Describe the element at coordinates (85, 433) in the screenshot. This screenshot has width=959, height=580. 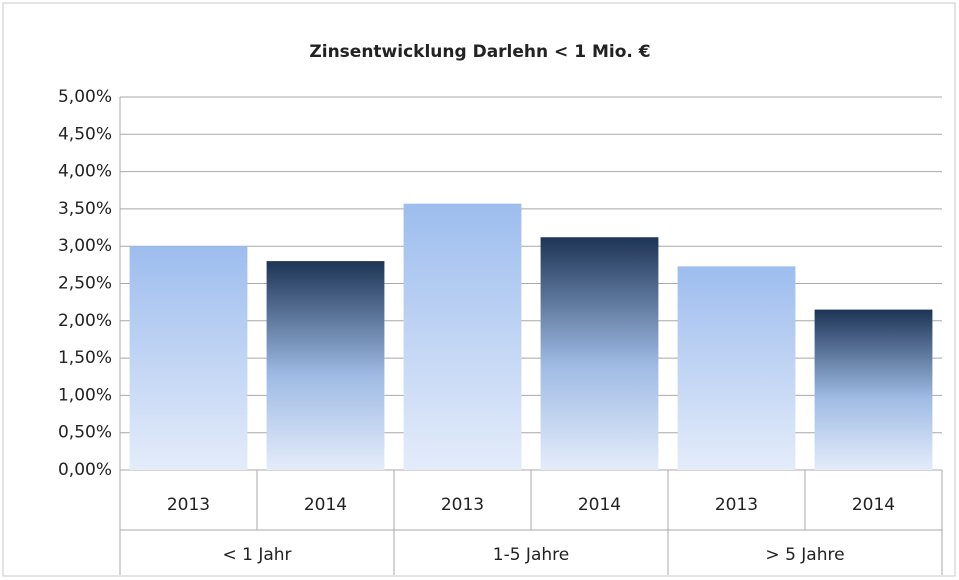
I see `y-tick-label: 0,50%` at that location.